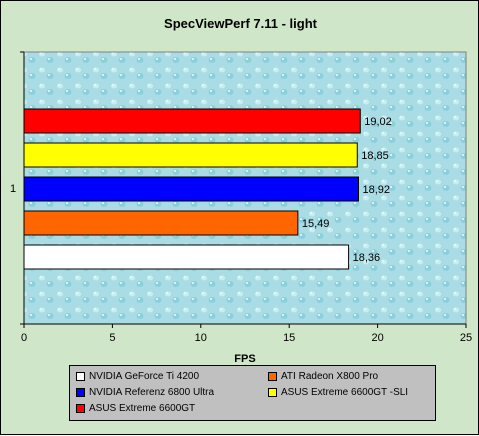 This screenshot has width=479, height=436. What do you see at coordinates (244, 359) in the screenshot?
I see `x-axis-label: FPS` at bounding box center [244, 359].